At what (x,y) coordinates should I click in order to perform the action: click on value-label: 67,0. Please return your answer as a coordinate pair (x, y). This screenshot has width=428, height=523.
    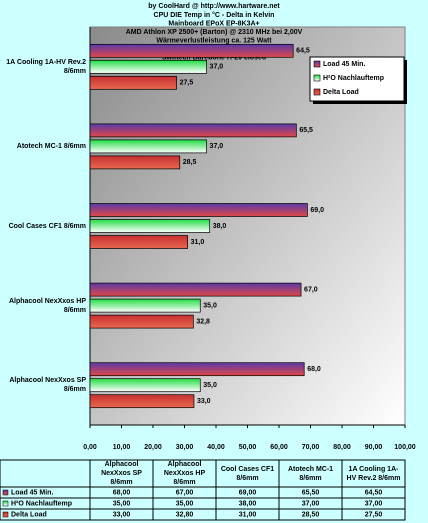
    Looking at the image, I should click on (311, 289).